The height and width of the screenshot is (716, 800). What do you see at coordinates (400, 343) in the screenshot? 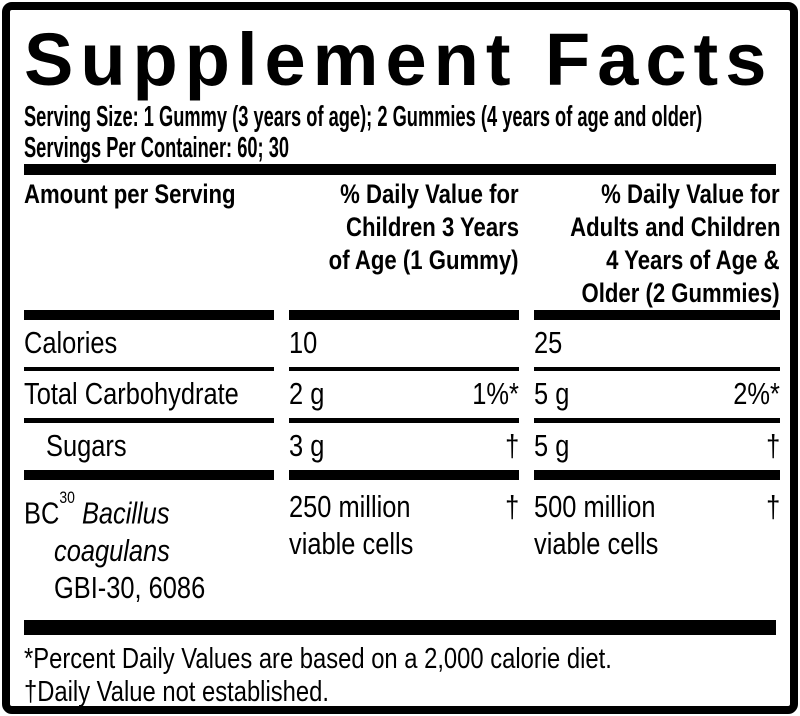
I see `table-row-calories: Calories 10 25` at bounding box center [400, 343].